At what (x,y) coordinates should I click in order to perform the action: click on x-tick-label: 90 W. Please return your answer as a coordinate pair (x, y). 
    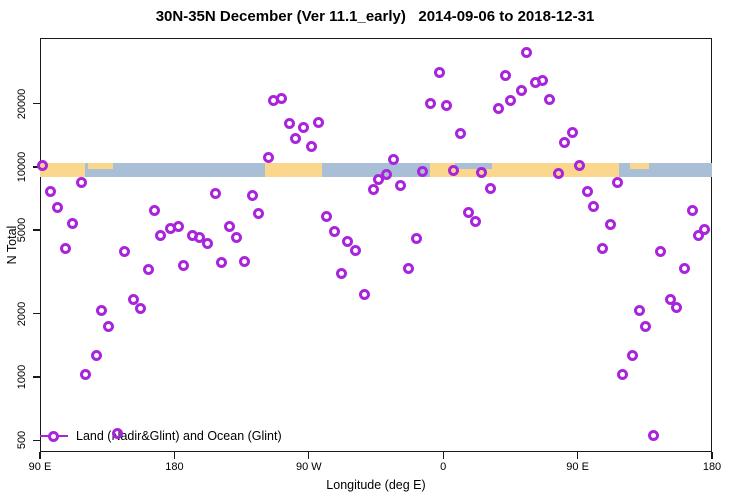
    Looking at the image, I should click on (308, 467).